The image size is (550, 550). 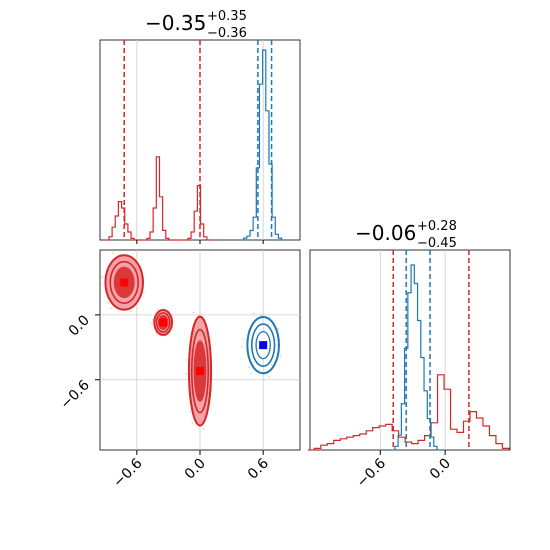 I want to click on blob-blue-contour-outer, so click(x=263, y=345).